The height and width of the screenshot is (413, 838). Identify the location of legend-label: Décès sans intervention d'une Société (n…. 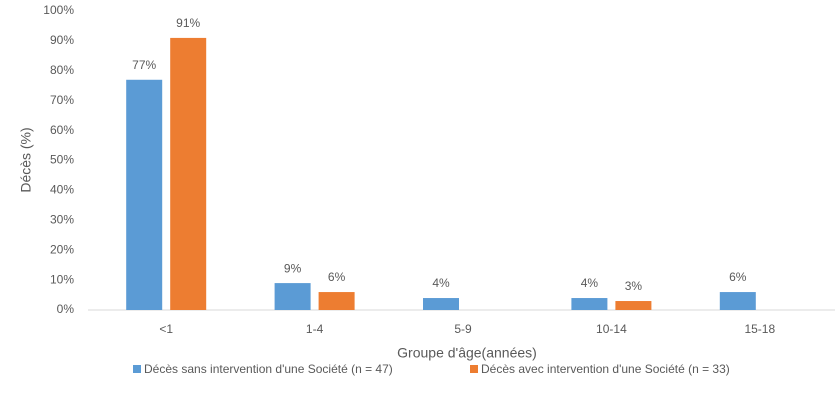
(268, 369).